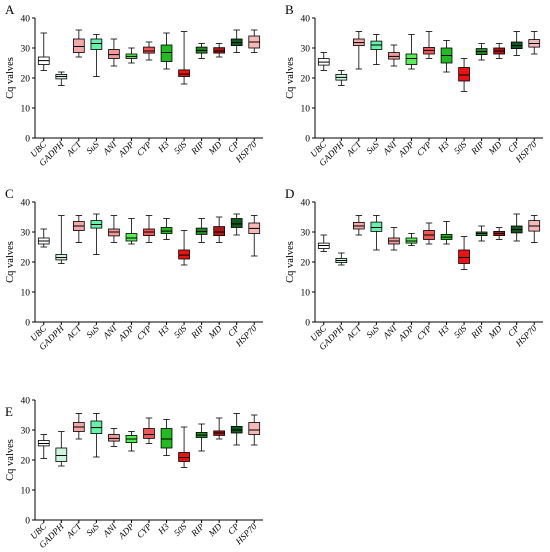  I want to click on panel-letter: A, so click(10, 9).